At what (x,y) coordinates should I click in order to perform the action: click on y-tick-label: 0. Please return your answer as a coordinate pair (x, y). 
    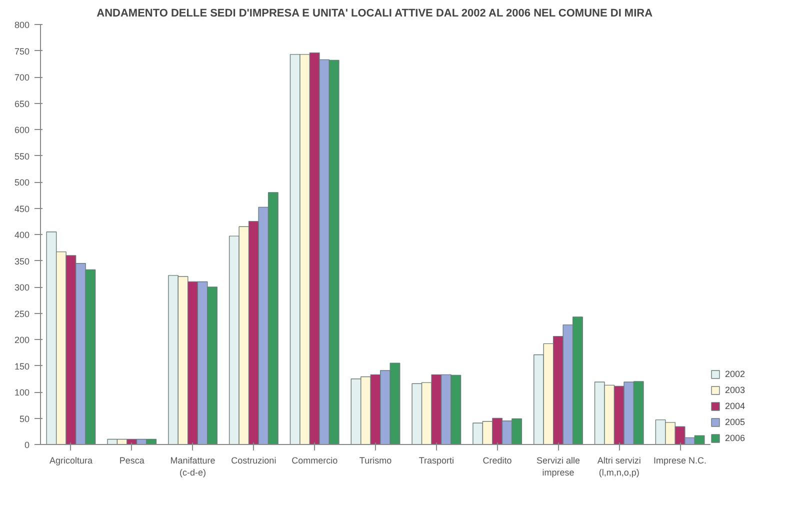
    Looking at the image, I should click on (27, 445).